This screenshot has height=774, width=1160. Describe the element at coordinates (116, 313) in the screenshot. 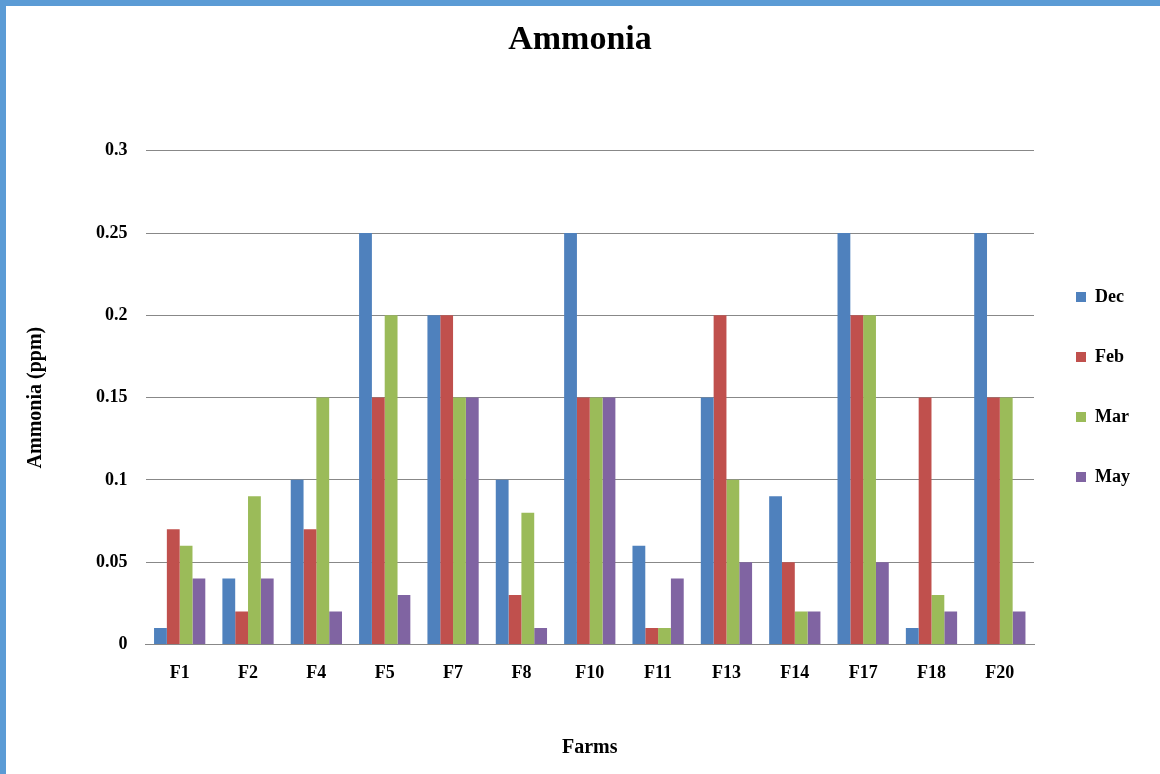

I see `y-tick-label: 0.2` at that location.